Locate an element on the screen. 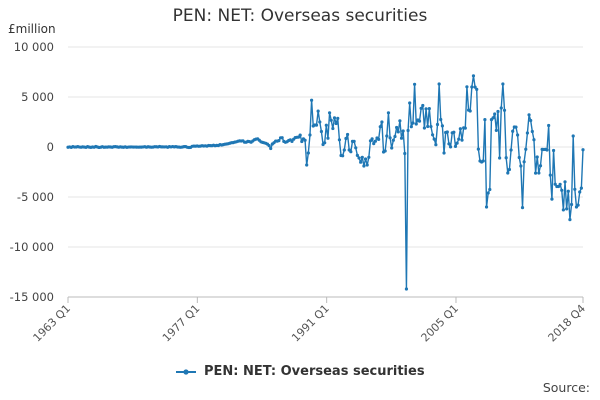  legend-swatch is located at coordinates (186, 371).